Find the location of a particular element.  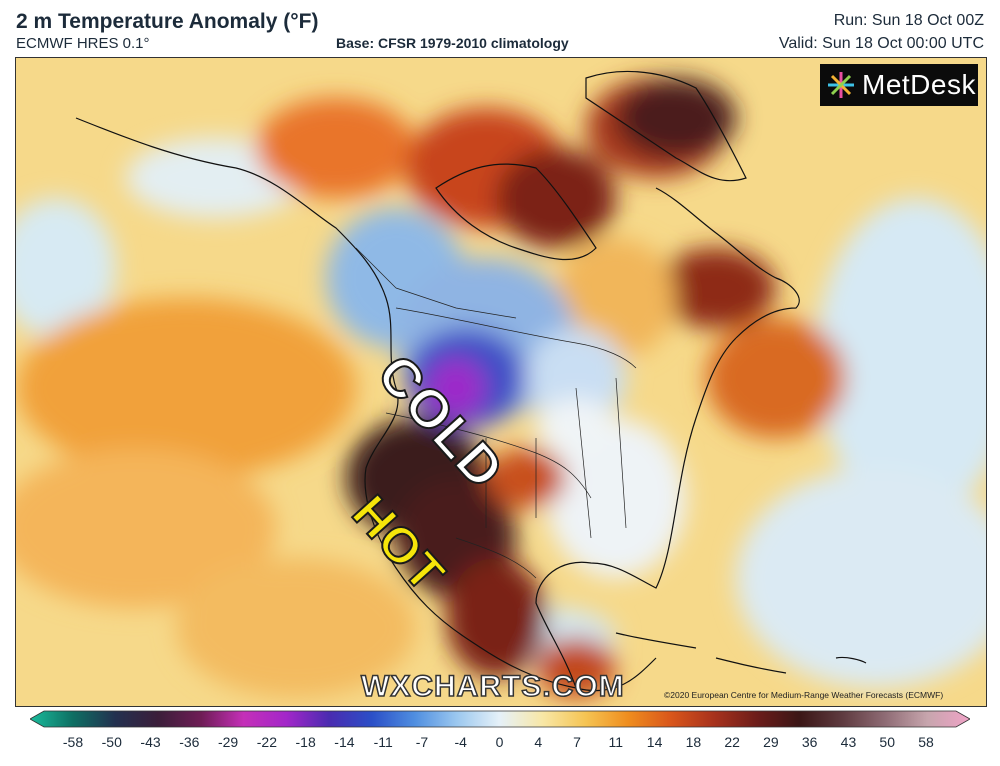

colorbar-tick-label: 11 is located at coordinates (616, 742).